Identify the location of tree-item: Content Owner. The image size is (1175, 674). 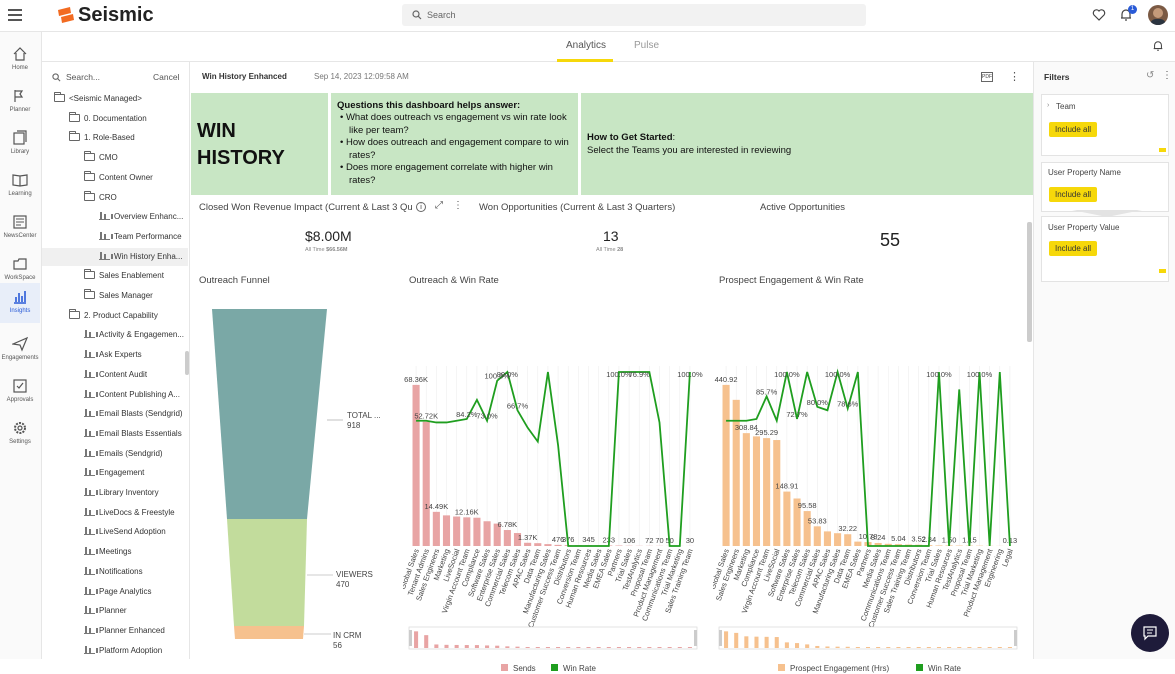
(115, 178).